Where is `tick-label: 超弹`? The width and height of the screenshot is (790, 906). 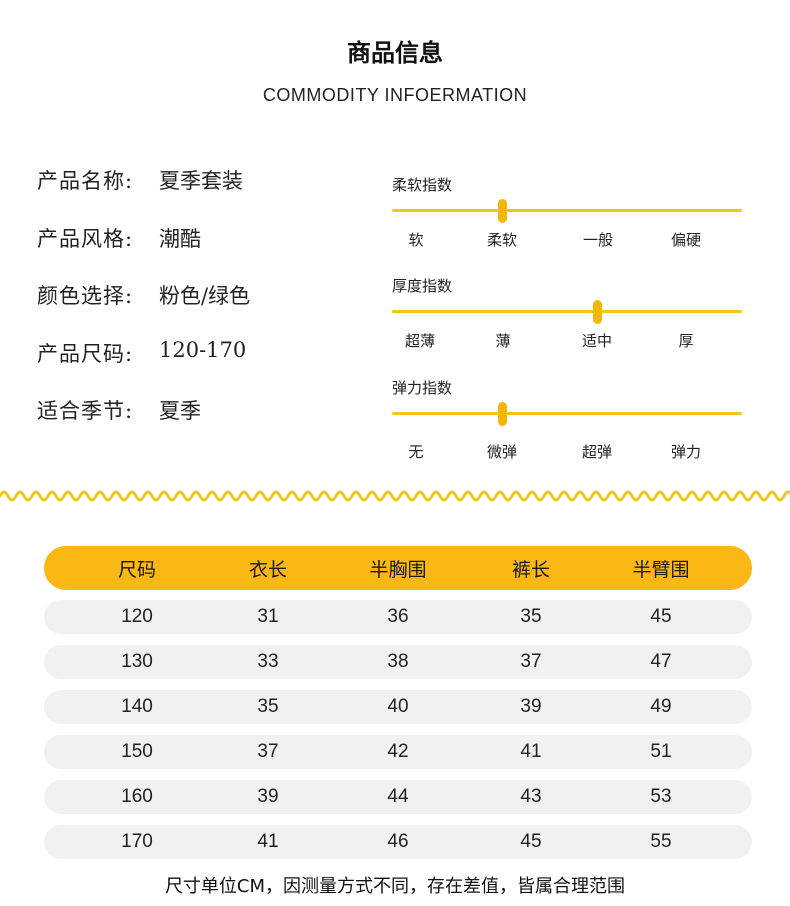 tick-label: 超弹 is located at coordinates (597, 452).